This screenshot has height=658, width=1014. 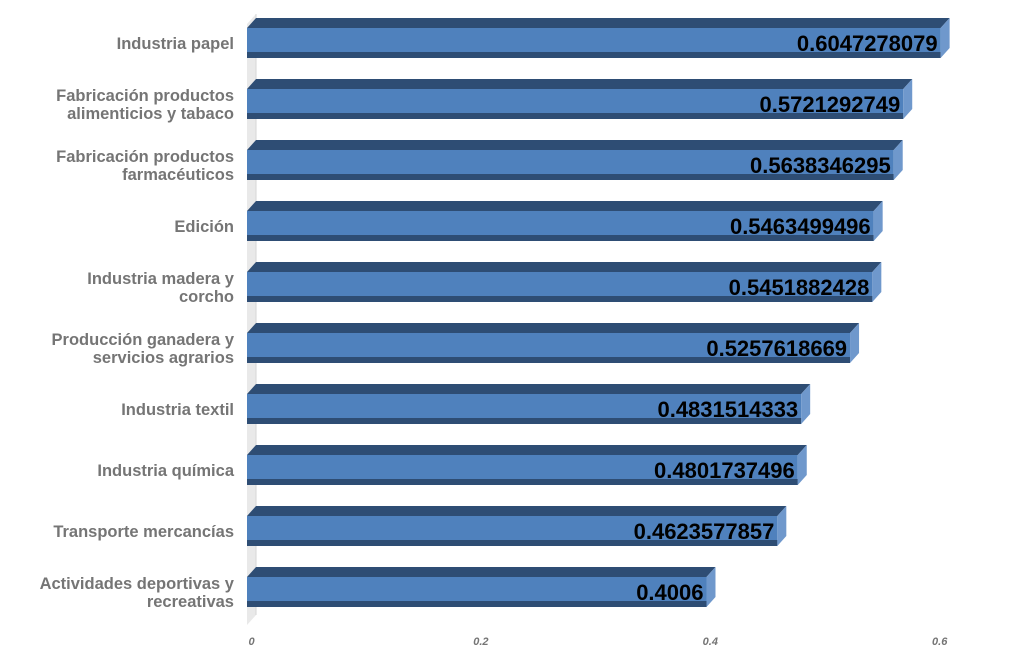 What do you see at coordinates (161, 288) in the screenshot?
I see `category-label: Industria madera y corcho` at bounding box center [161, 288].